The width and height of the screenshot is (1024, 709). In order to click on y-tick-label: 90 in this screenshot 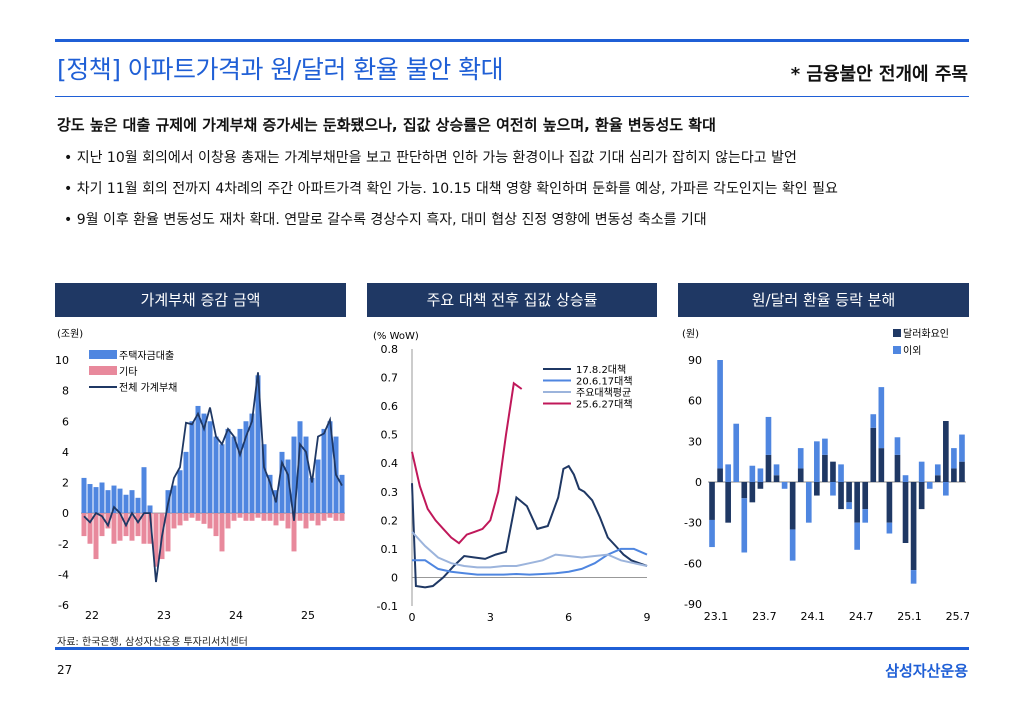, I will do `click(695, 360)`.